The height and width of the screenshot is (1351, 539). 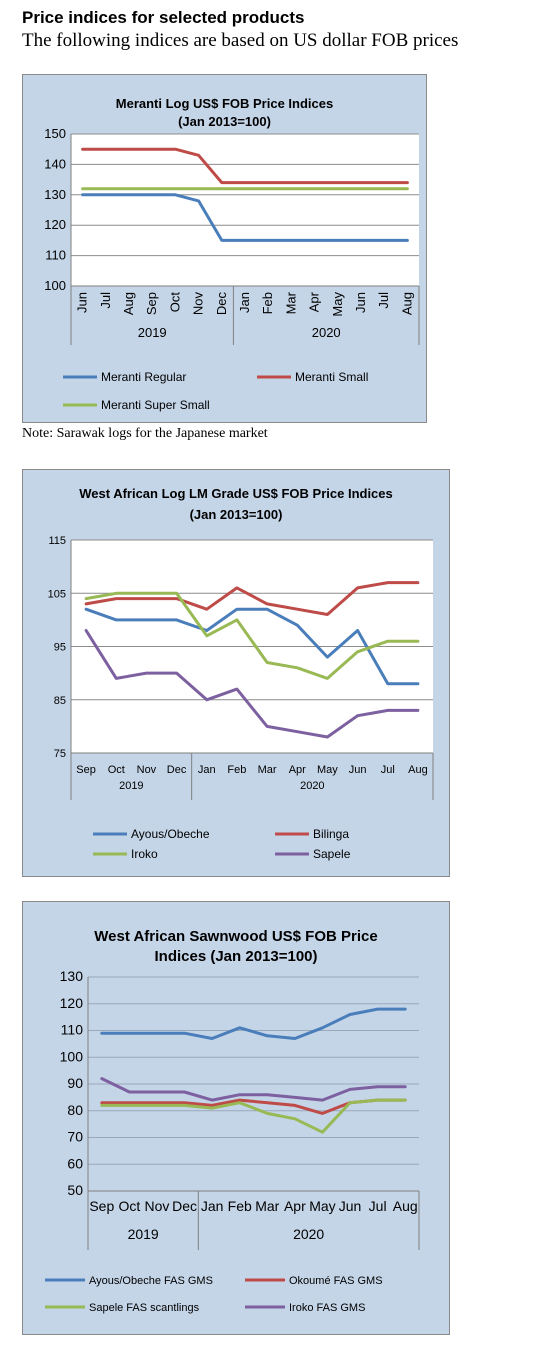 I want to click on y-tick-label: 90, so click(x=75, y=1083).